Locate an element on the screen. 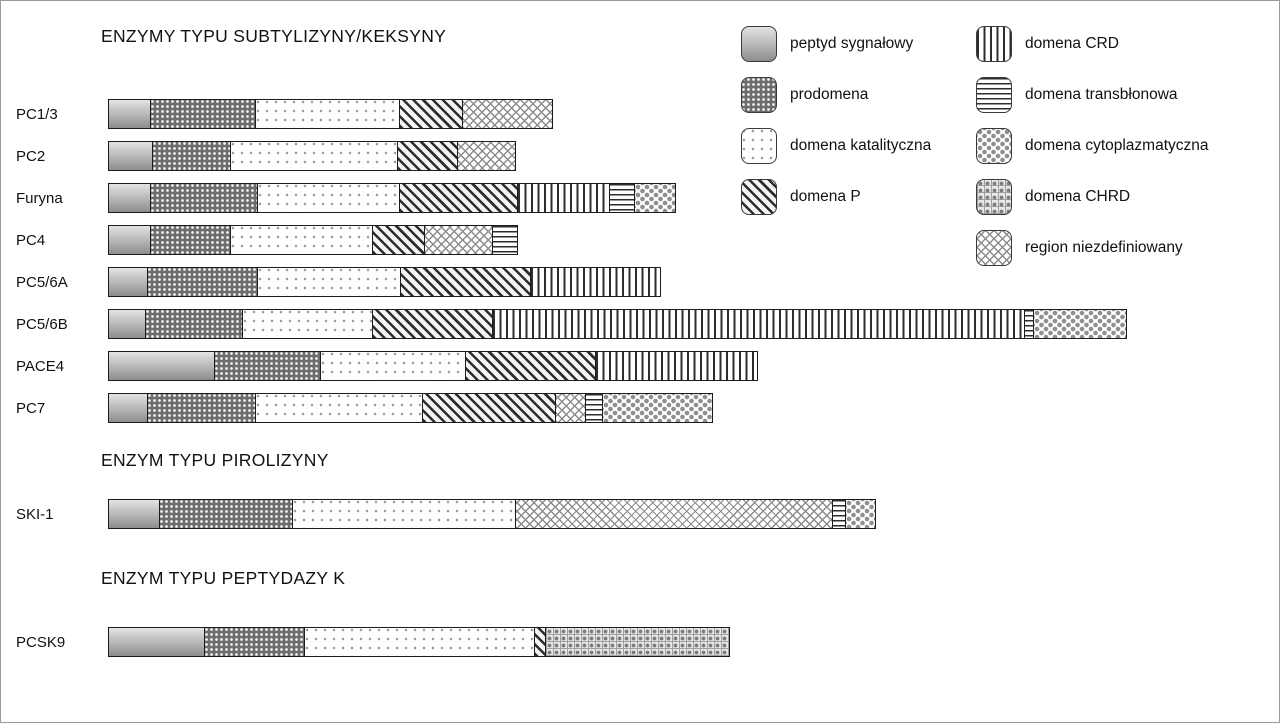 This screenshot has height=723, width=1280. legend-label: peptyd sygnałowy is located at coordinates (852, 43).